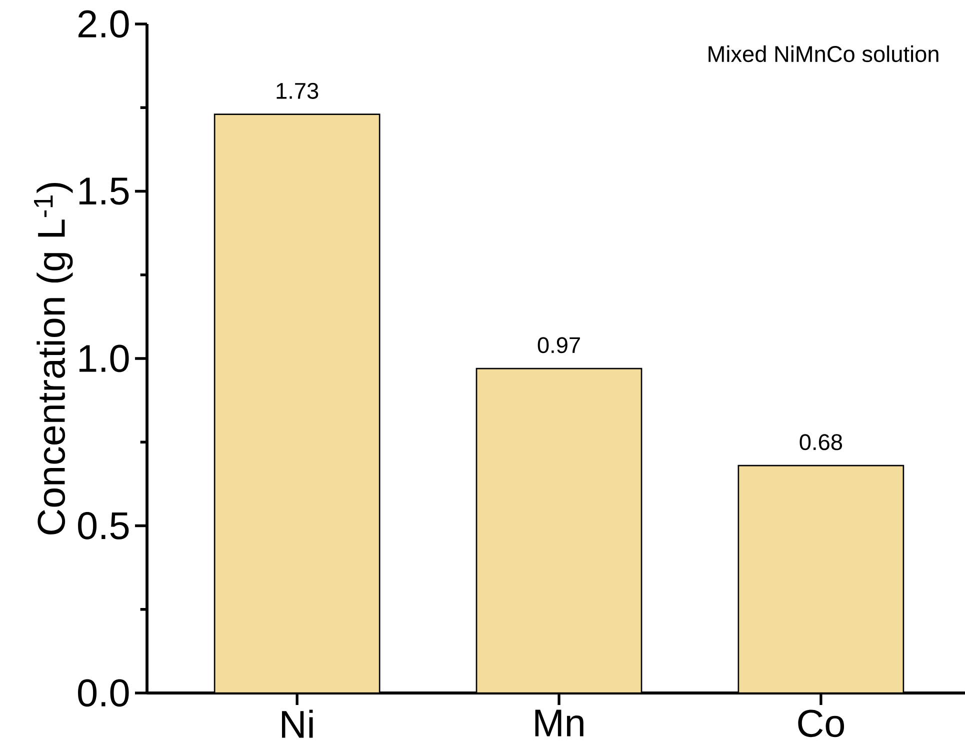 The height and width of the screenshot is (746, 965). I want to click on y-tick-label: 1.0, so click(104, 358).